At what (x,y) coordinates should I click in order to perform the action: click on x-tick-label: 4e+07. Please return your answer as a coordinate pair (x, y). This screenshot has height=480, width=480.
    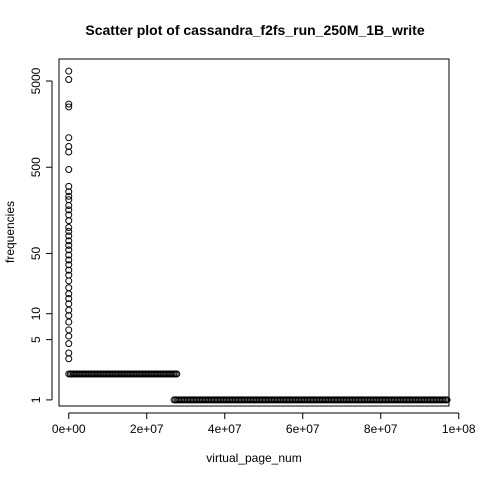
    Looking at the image, I should click on (225, 429).